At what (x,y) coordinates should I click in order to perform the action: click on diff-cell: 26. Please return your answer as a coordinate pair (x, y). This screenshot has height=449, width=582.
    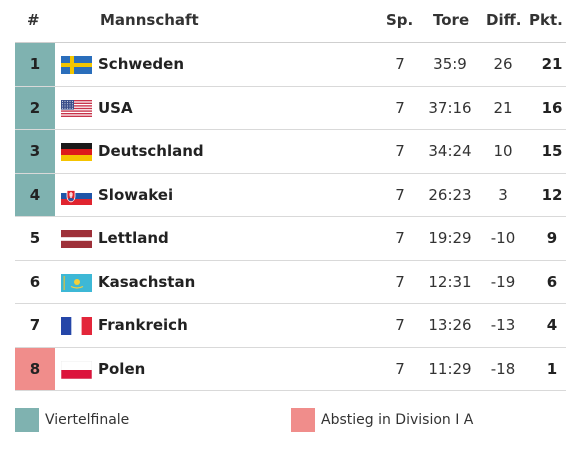
    Looking at the image, I should click on (503, 64).